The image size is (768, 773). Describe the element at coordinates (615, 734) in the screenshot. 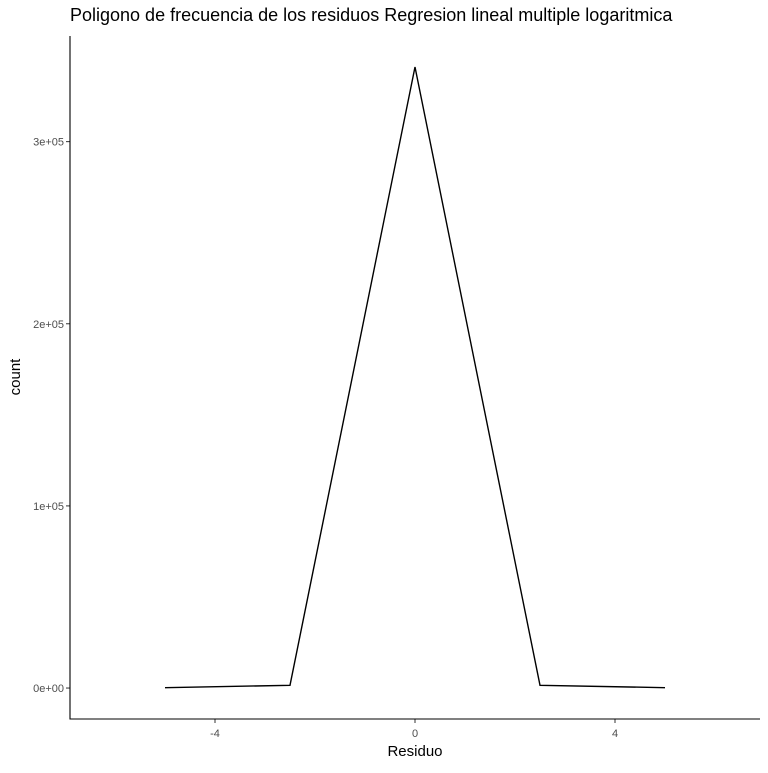

I see `x-tick-label: 4` at that location.